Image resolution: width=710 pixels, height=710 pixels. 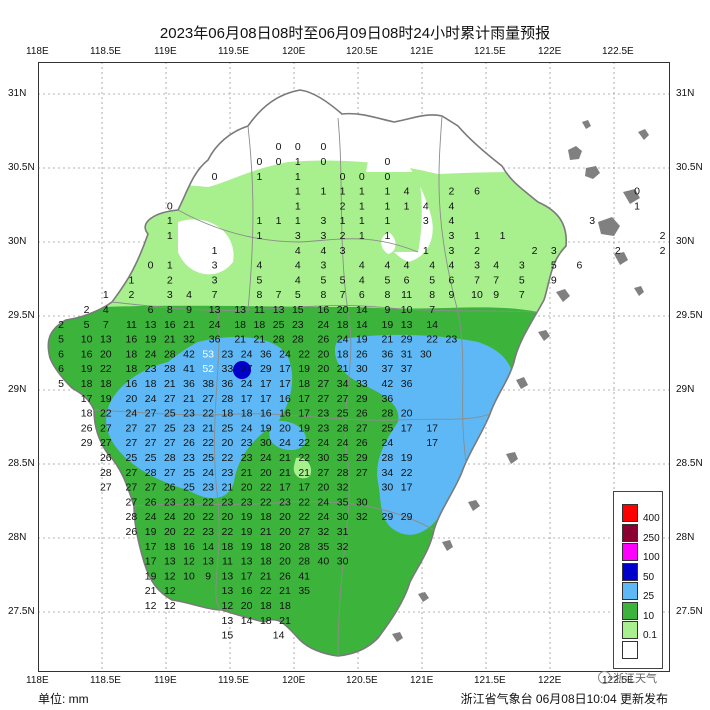 I want to click on page-title: 2023年06月08日08时至06月09日08时24小时累计雨量预报, so click(x=355, y=33).